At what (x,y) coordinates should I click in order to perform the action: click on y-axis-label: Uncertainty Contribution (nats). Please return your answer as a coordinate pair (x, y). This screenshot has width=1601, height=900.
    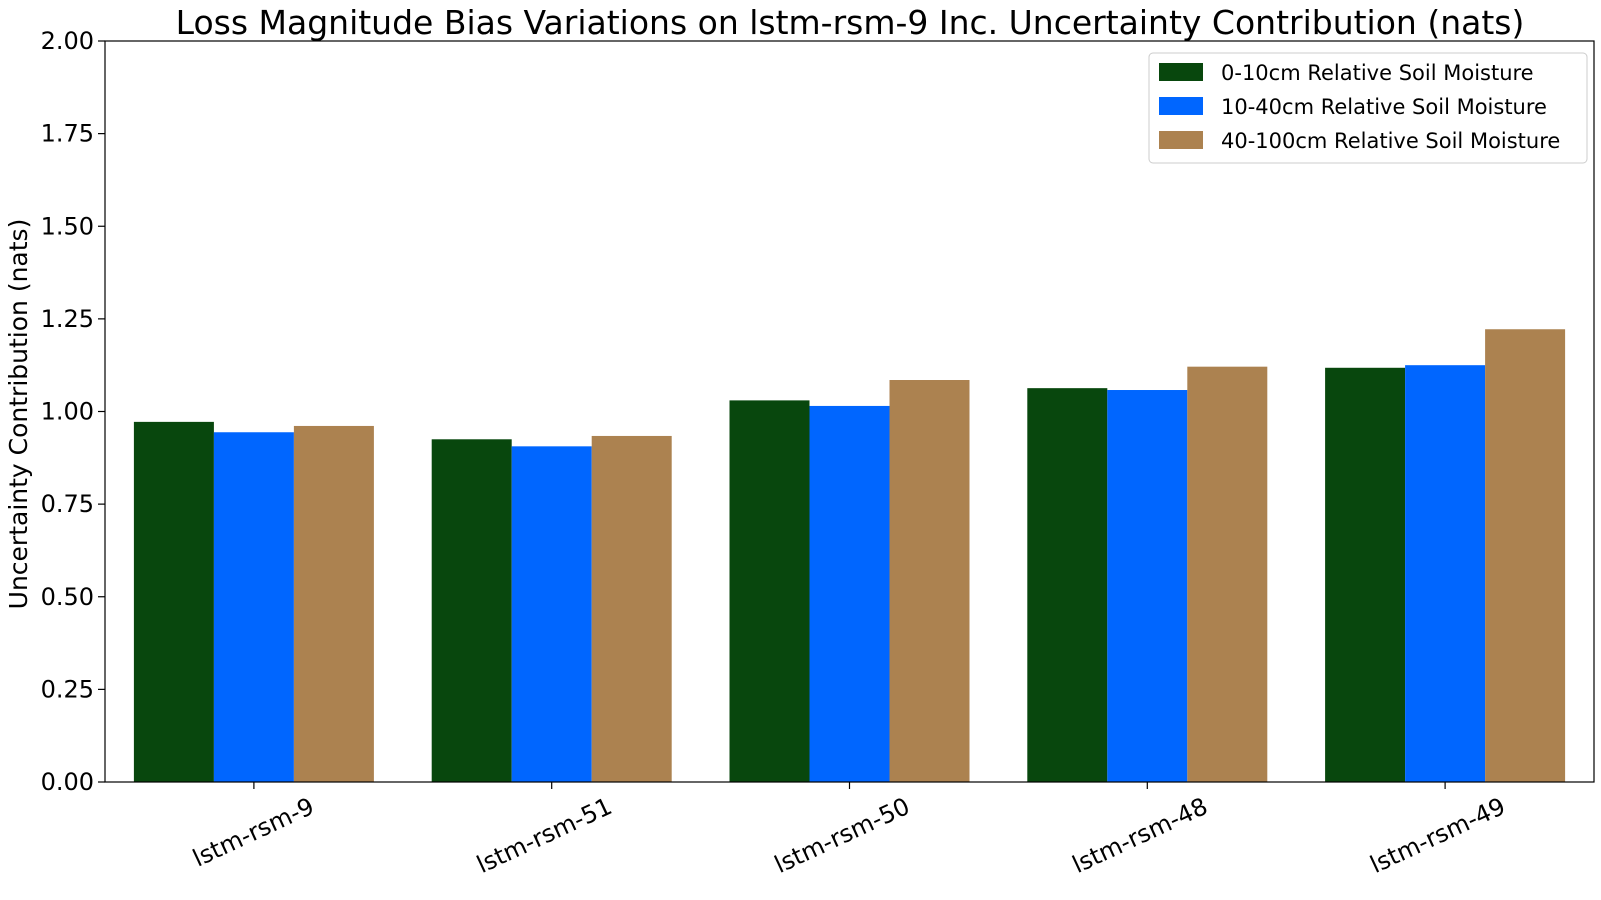
    Looking at the image, I should click on (18, 414).